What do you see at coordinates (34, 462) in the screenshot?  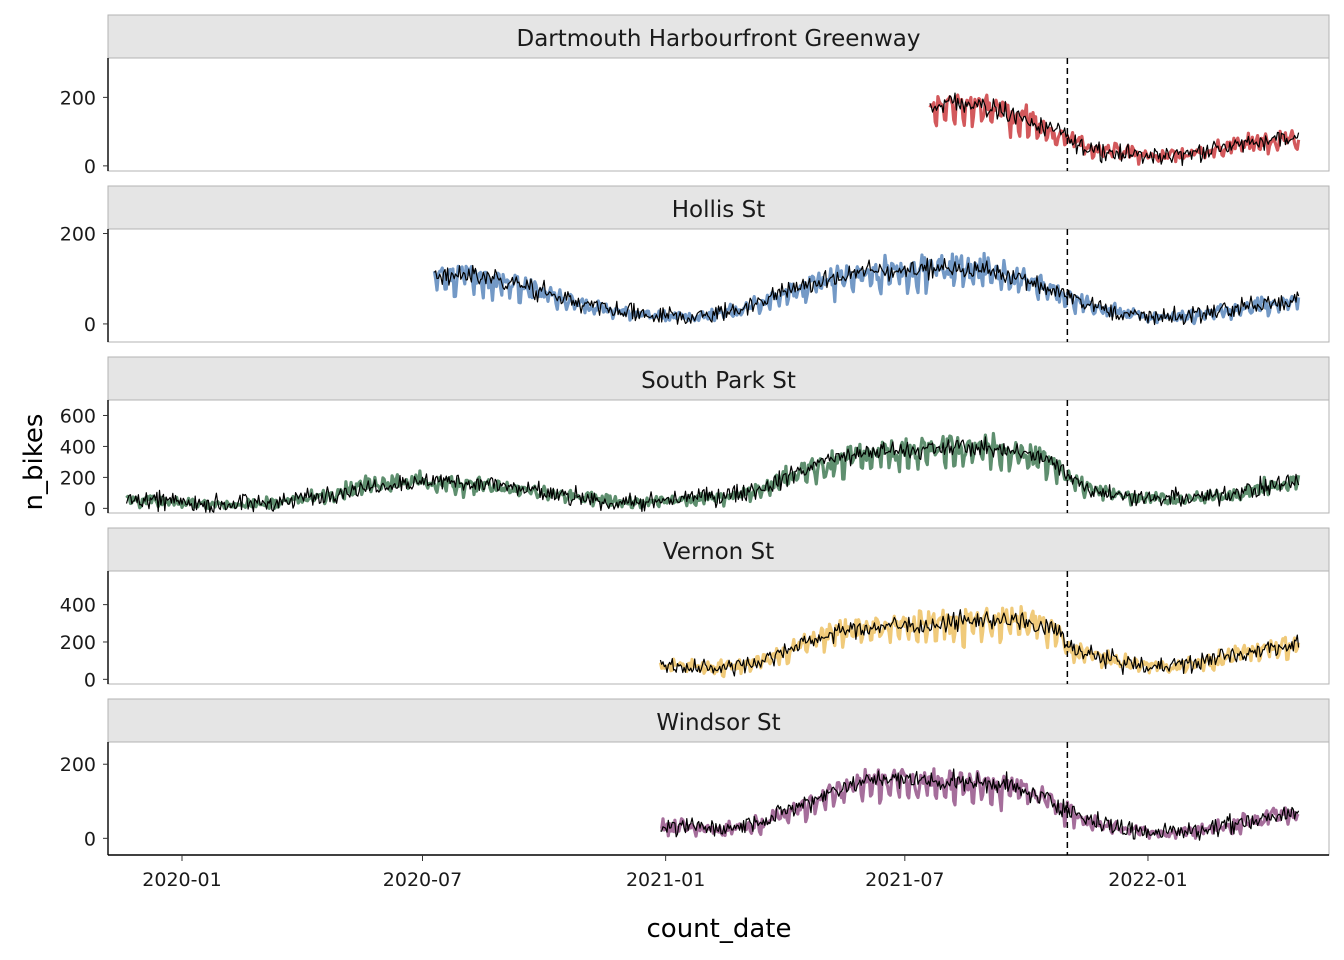 I see `y-axis-title: n_bikes` at bounding box center [34, 462].